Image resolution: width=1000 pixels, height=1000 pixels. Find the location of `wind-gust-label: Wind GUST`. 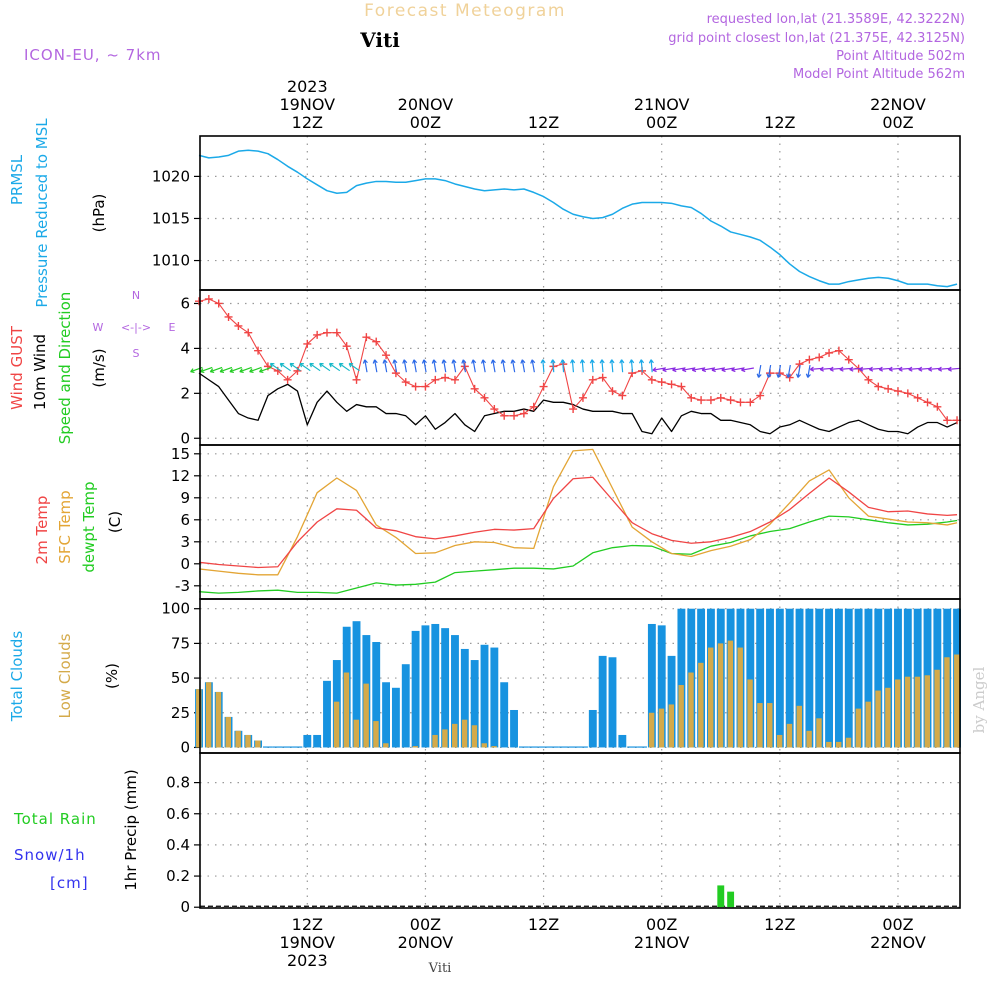

wind-gust-label: Wind GUST is located at coordinates (17, 367).